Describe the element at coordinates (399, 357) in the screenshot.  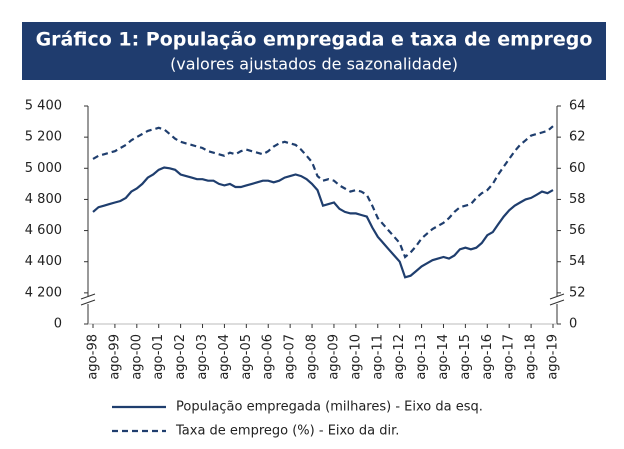
I see `x-tick-label: ago-12` at that location.